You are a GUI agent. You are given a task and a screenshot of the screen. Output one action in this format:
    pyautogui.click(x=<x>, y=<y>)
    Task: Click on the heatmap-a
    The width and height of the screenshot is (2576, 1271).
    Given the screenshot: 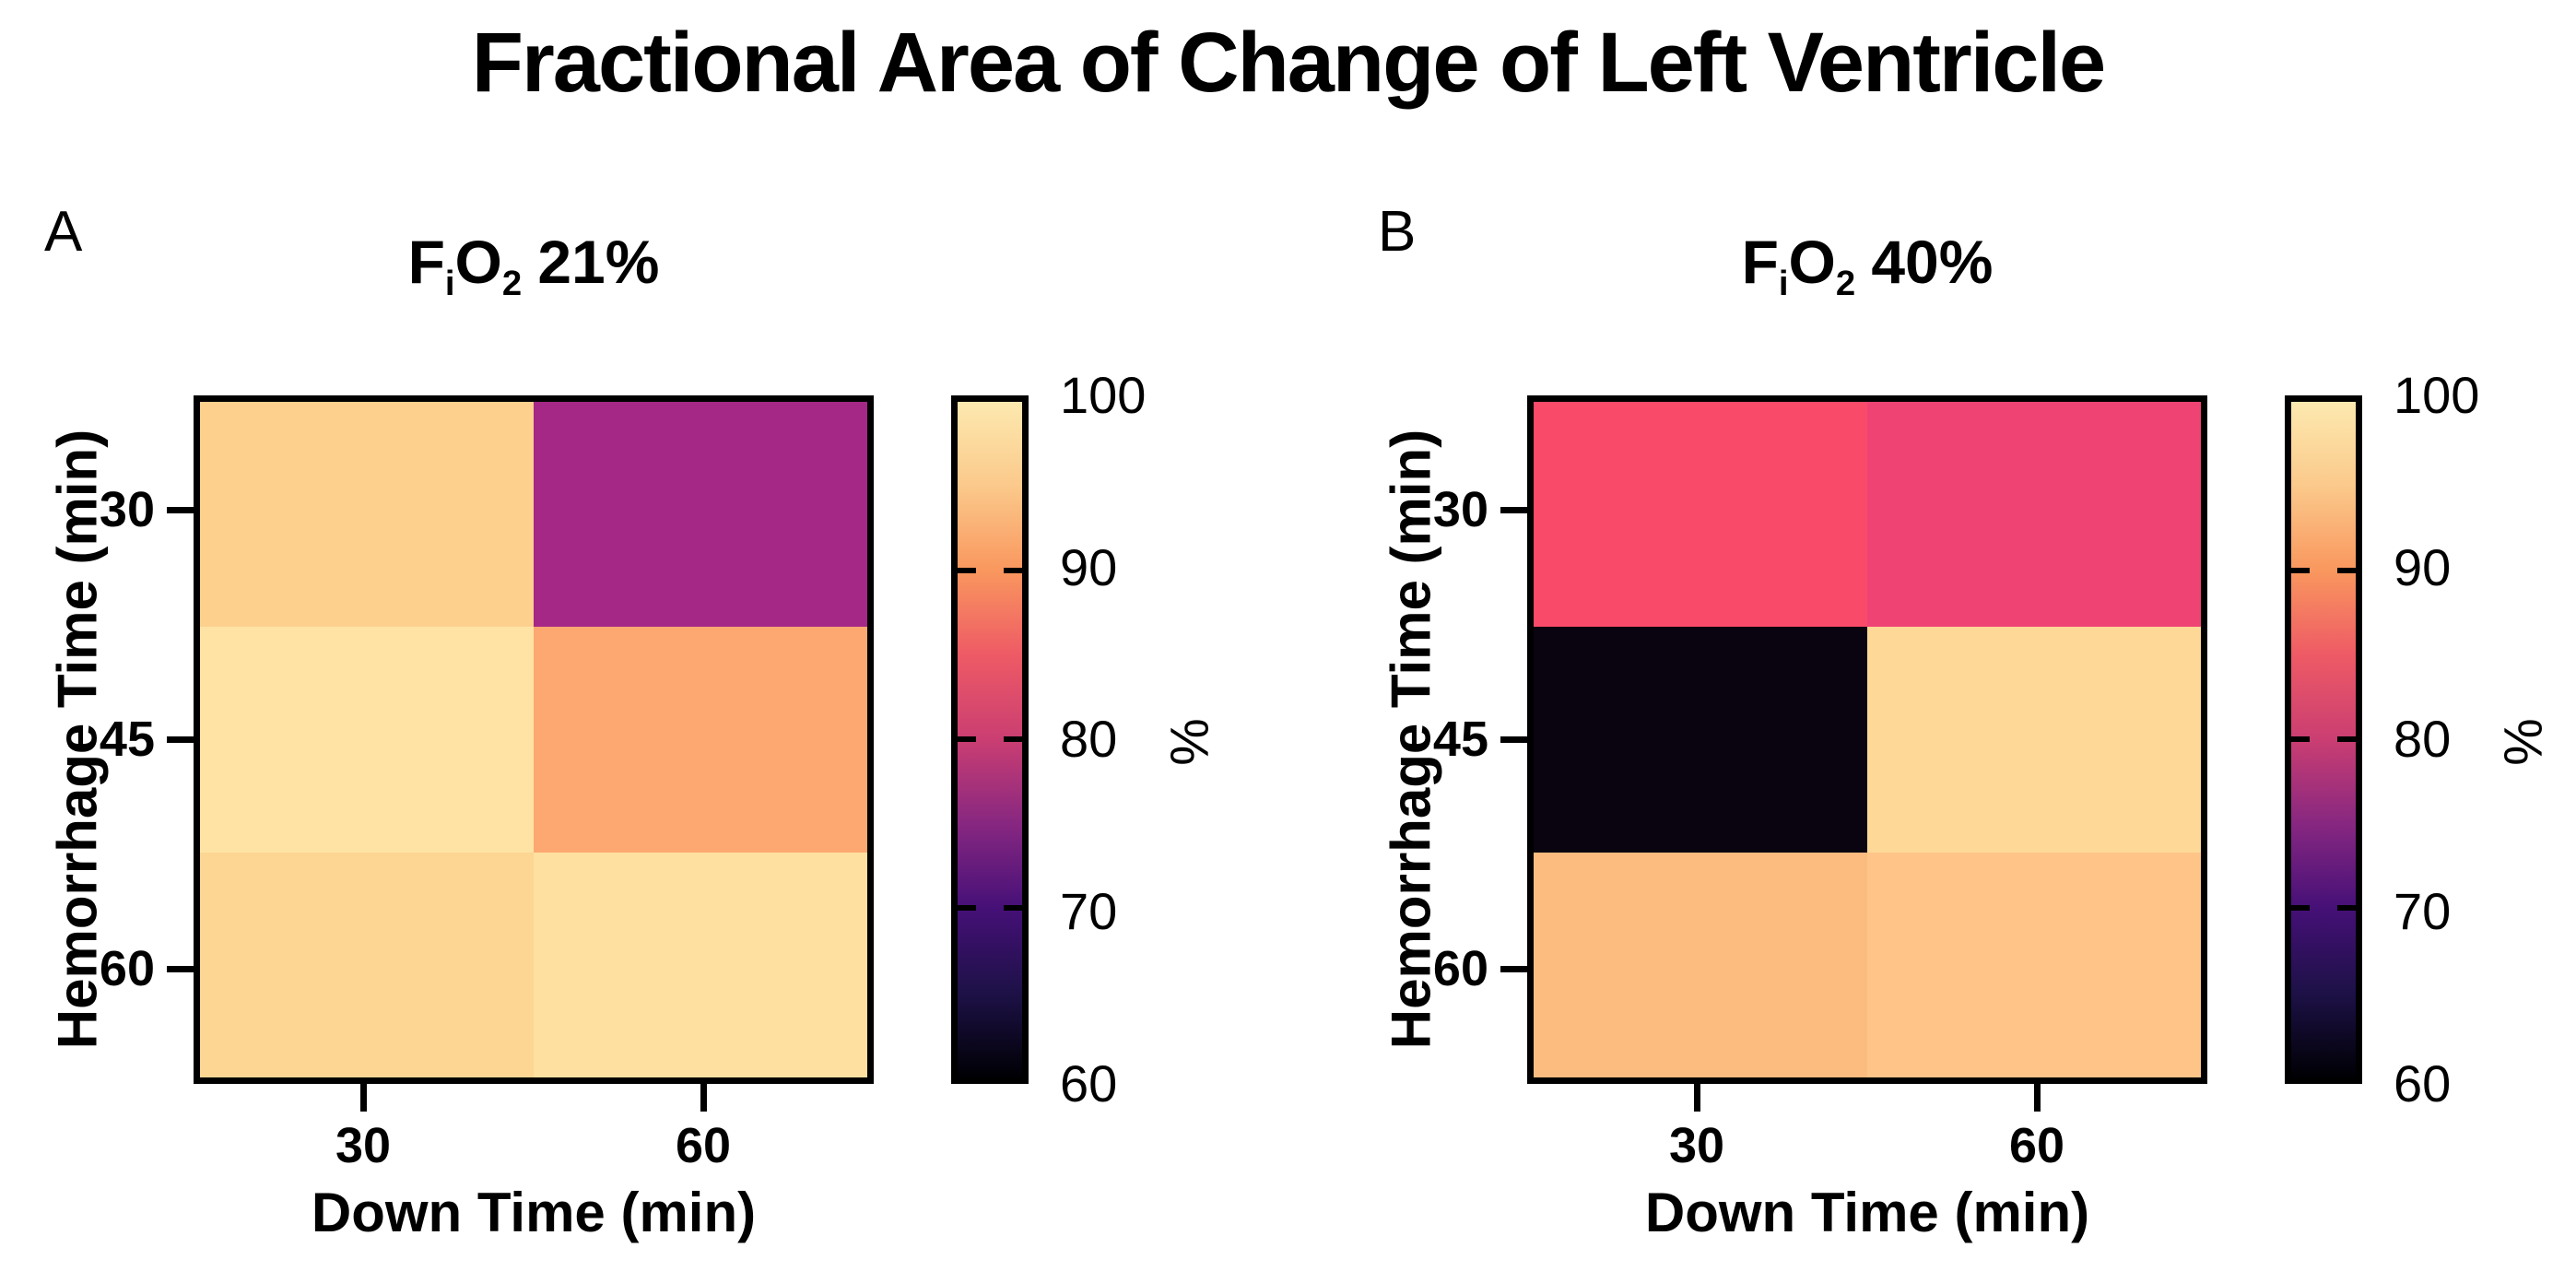 What is the action you would take?
    pyautogui.click(x=534, y=739)
    